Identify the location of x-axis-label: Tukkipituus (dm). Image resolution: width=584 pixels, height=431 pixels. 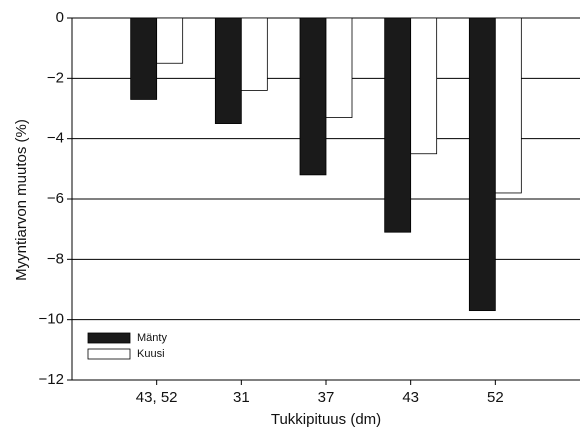
(326, 419).